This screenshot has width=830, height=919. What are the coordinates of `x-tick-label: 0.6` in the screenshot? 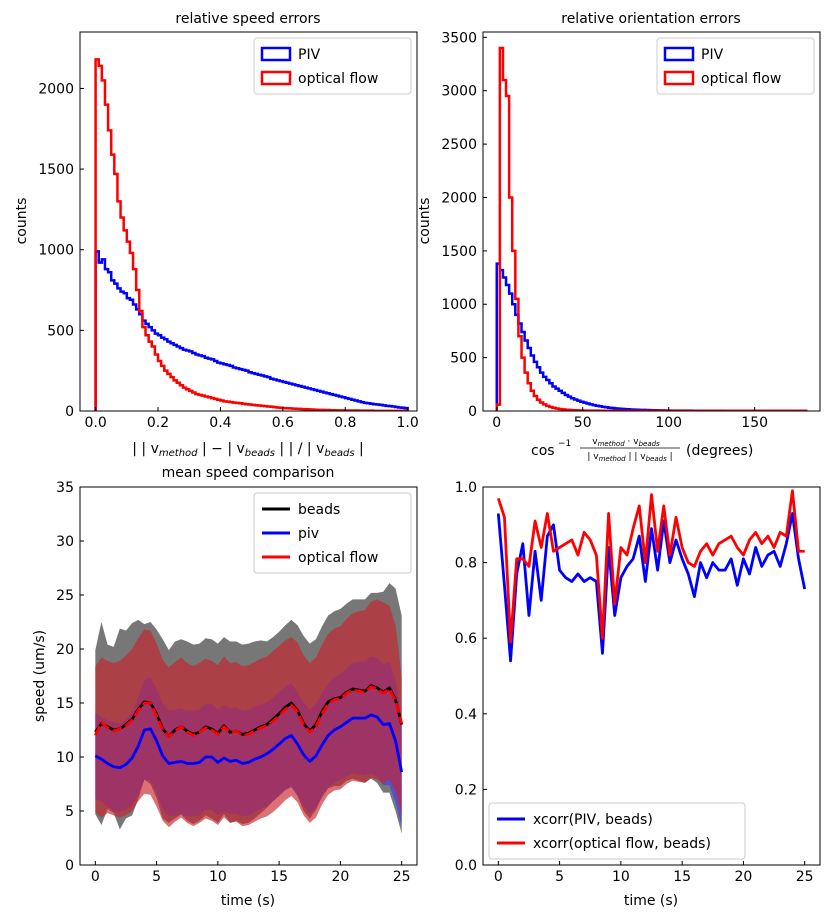 It's located at (283, 423).